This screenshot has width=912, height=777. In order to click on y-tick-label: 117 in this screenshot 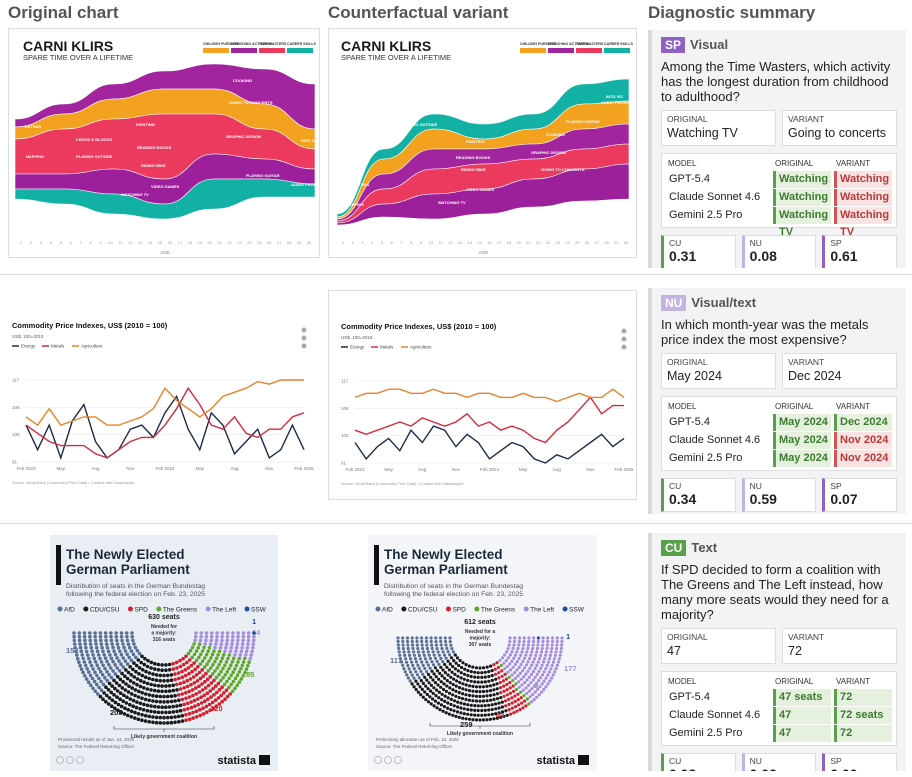, I will do `click(345, 381)`.